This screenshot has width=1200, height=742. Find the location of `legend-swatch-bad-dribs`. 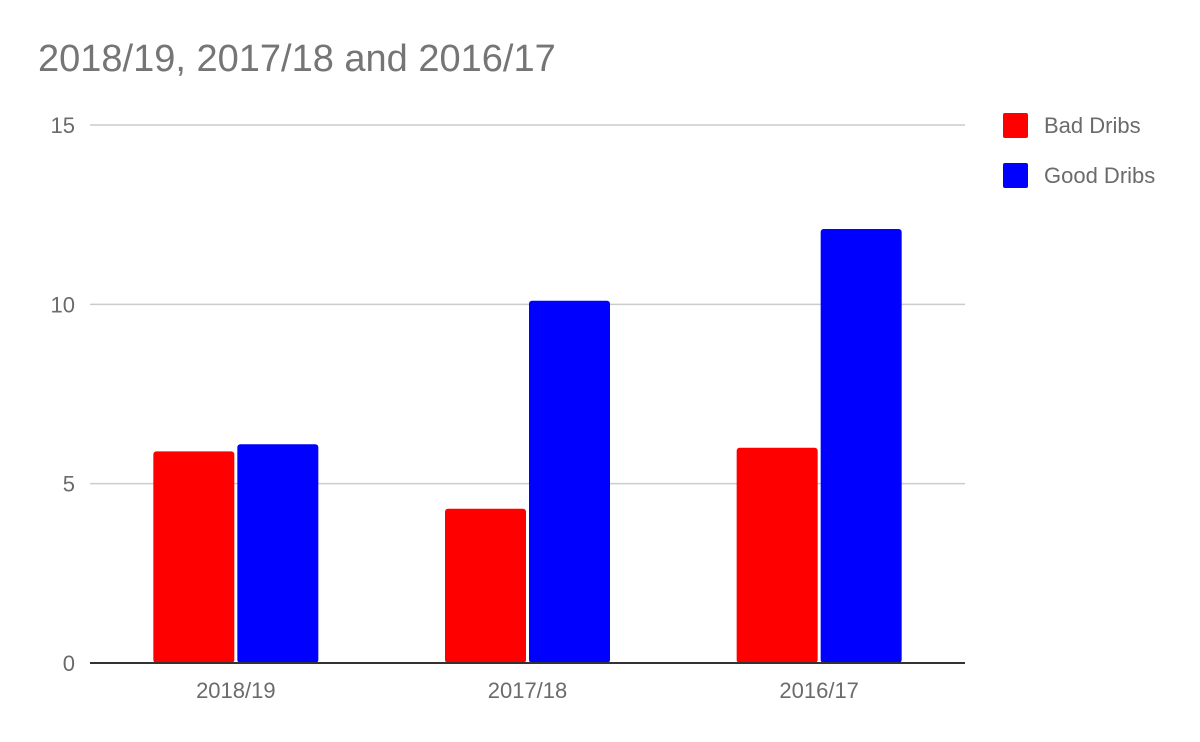

legend-swatch-bad-dribs is located at coordinates (1015, 125).